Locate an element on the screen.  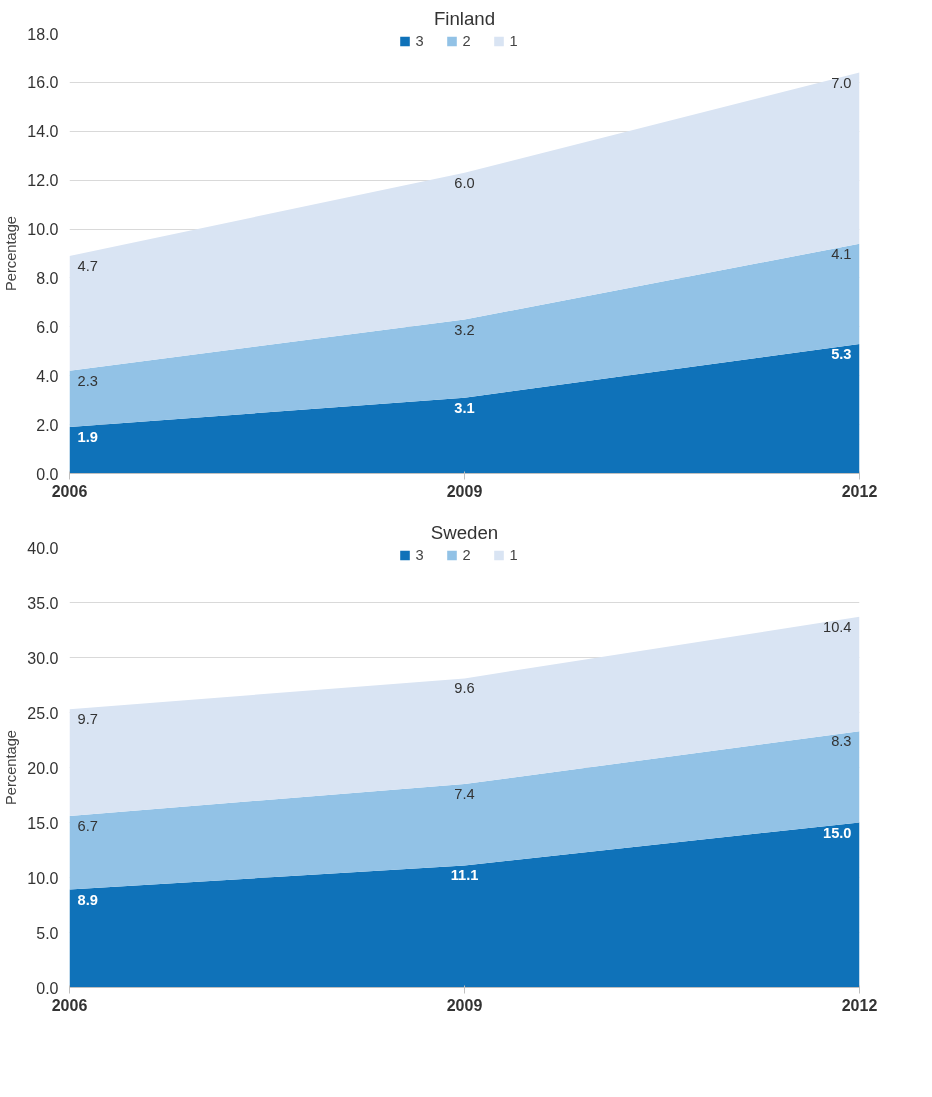
y-tick-label: 35.0 is located at coordinates (43, 603).